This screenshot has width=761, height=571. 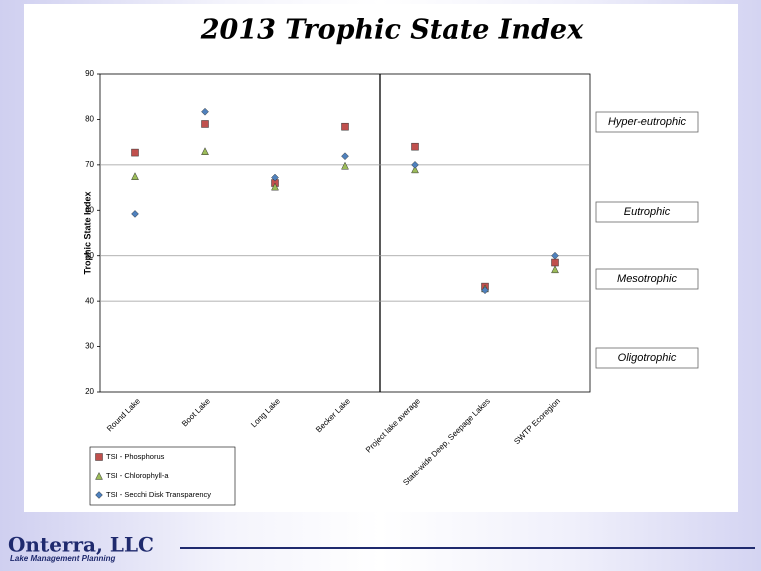 What do you see at coordinates (81, 545) in the screenshot?
I see `company: Onterra, LLC` at bounding box center [81, 545].